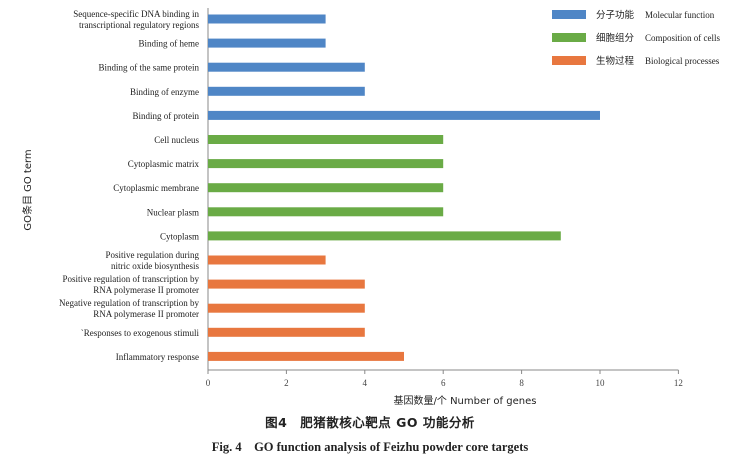  What do you see at coordinates (27, 189) in the screenshot?
I see `y-axis-title: GO条目 GO term` at bounding box center [27, 189].